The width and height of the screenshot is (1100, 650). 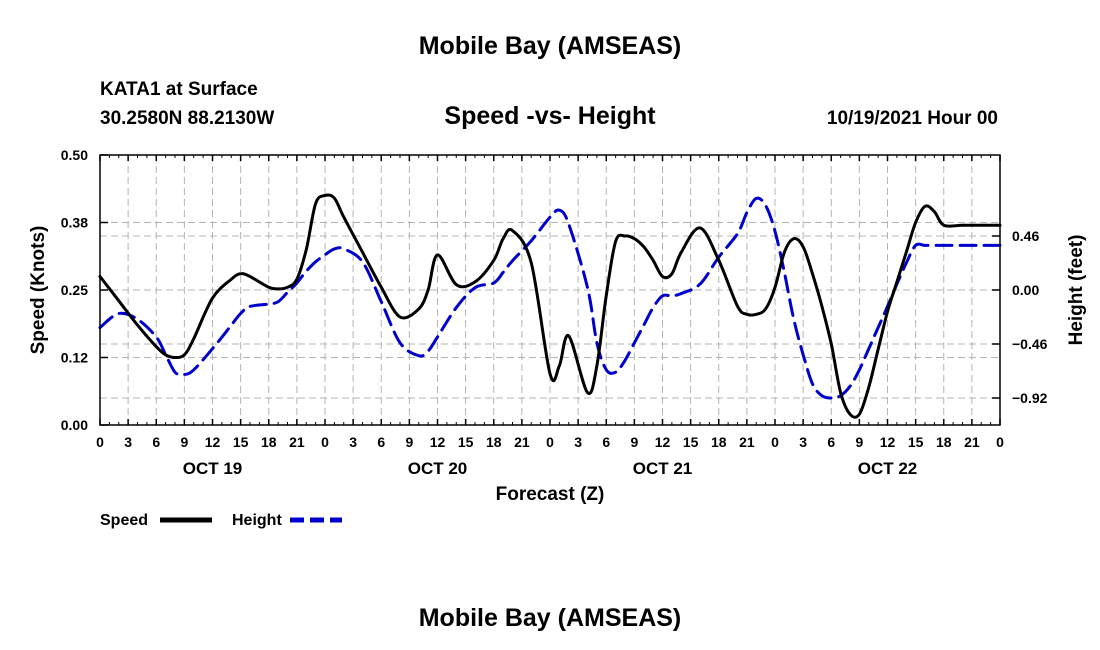 What do you see at coordinates (1025, 236) in the screenshot?
I see `y-right-tick-label: 0.46` at bounding box center [1025, 236].